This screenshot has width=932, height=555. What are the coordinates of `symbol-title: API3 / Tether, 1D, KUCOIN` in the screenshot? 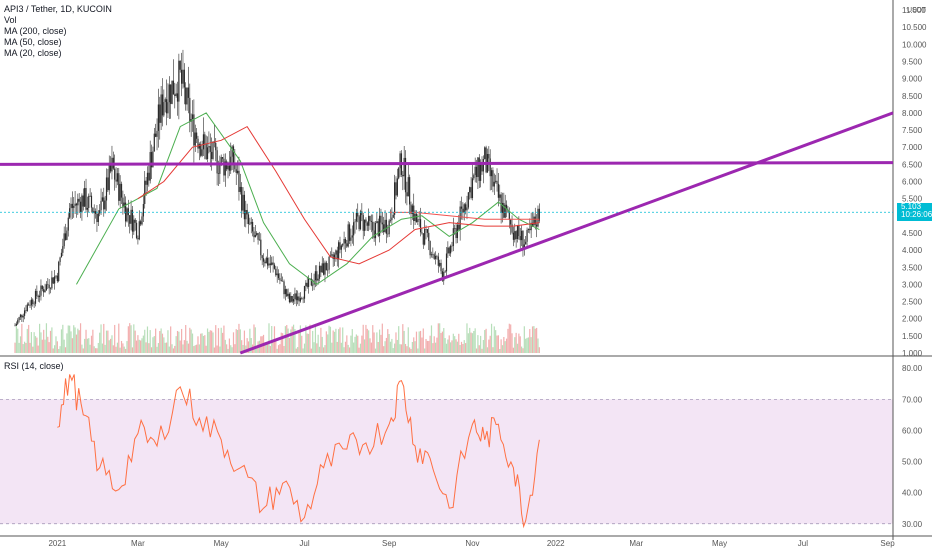 It's located at (58, 9).